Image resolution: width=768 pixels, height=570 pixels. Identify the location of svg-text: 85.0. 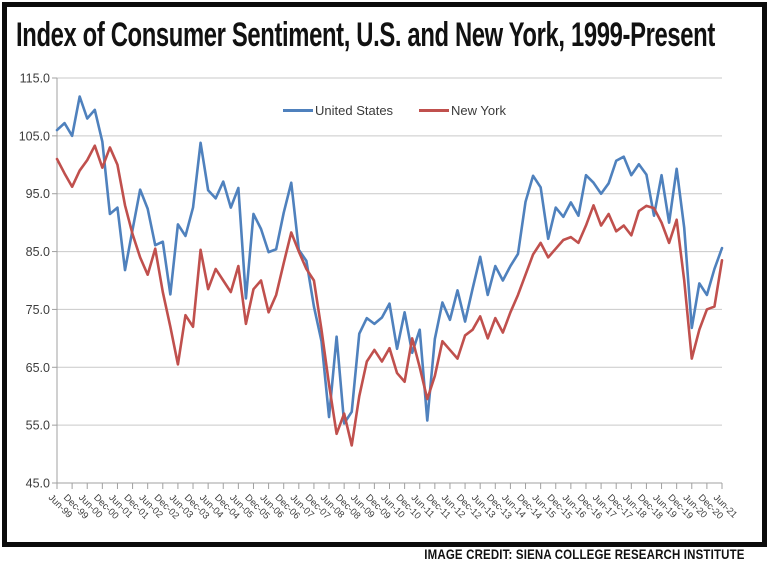
(38, 252).